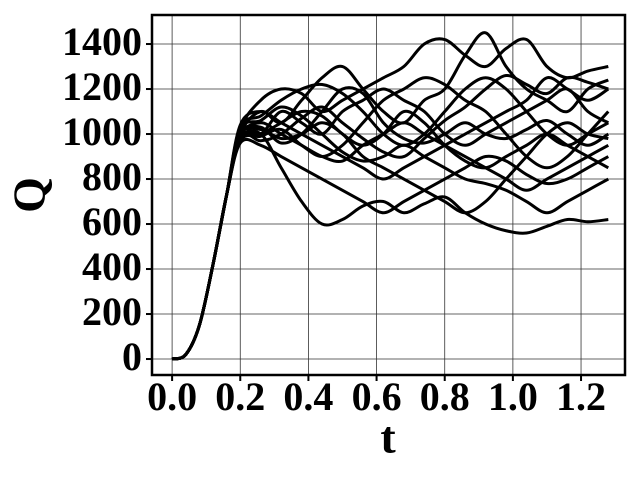 The height and width of the screenshot is (480, 640). I want to click on y-tick-label: 400, so click(112, 266).